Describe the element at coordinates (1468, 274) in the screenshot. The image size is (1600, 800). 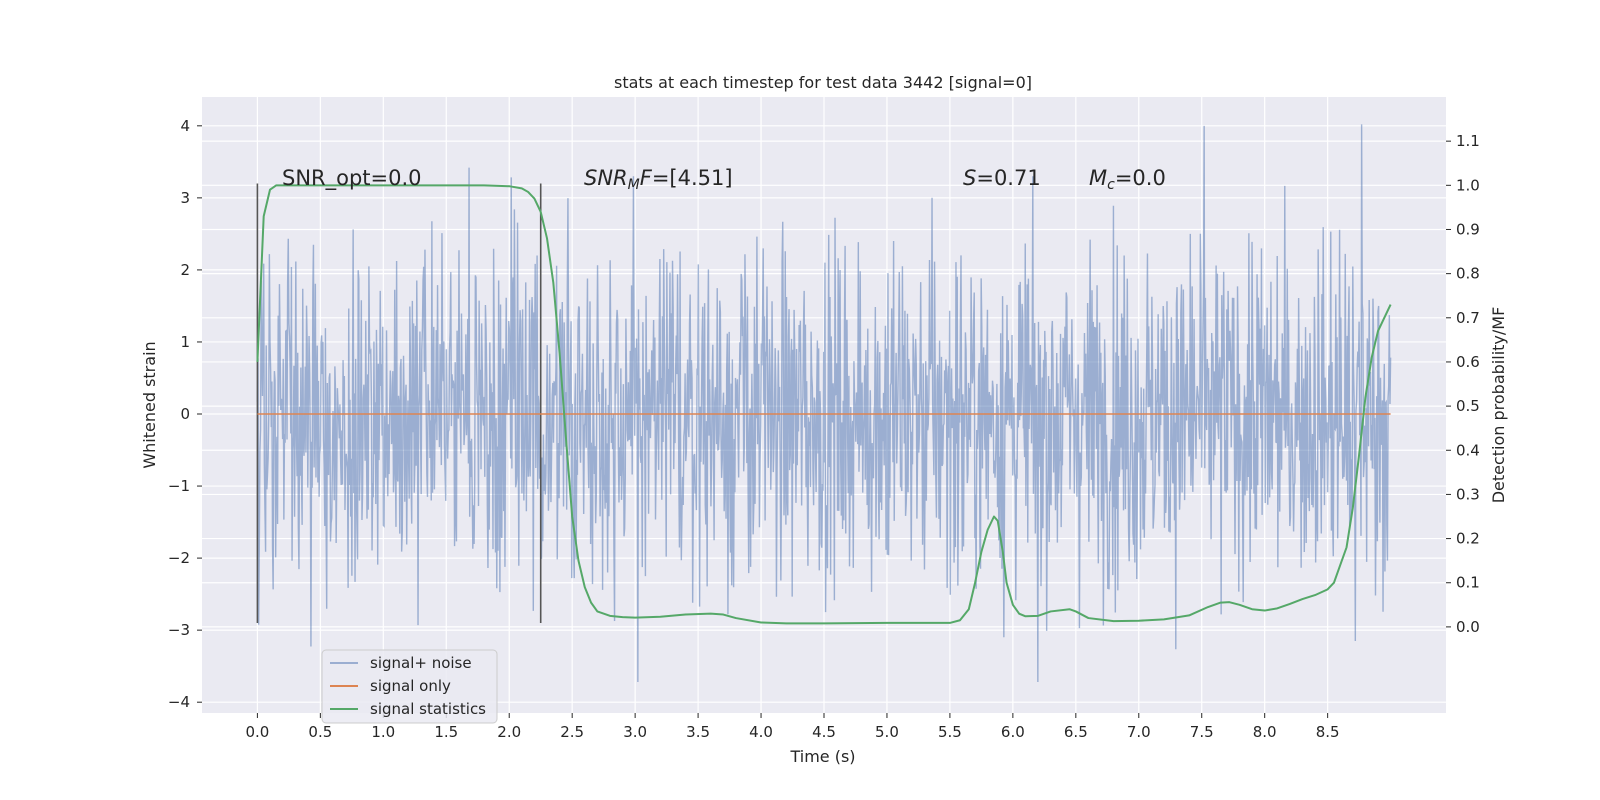
I see `y-right-tick-label: 0.8` at that location.